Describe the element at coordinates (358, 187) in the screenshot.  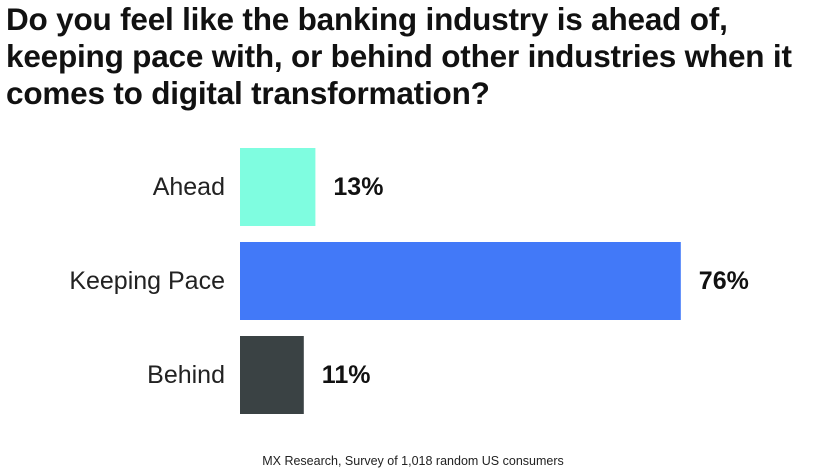
I see `value-label-ahead: 13%` at that location.